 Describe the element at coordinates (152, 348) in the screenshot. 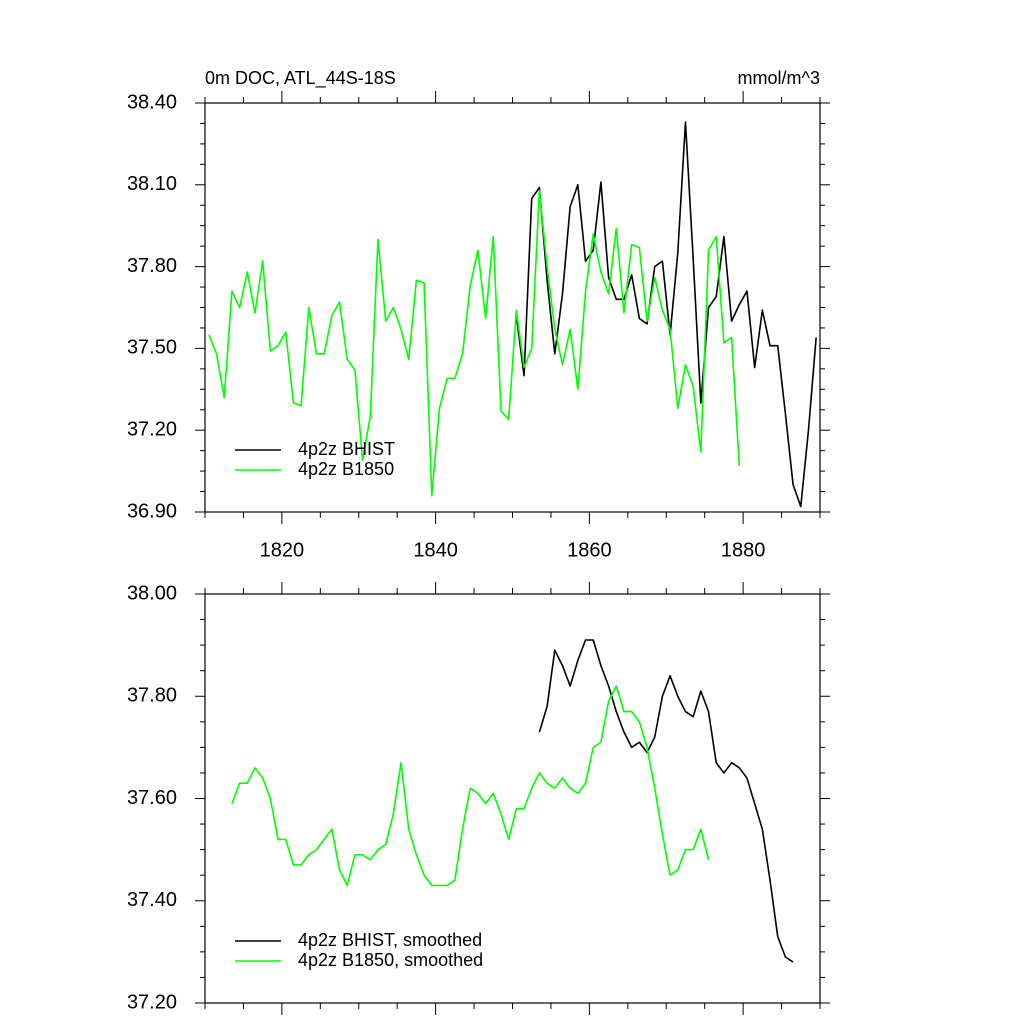

I see `y-tick-label: 37.50` at that location.